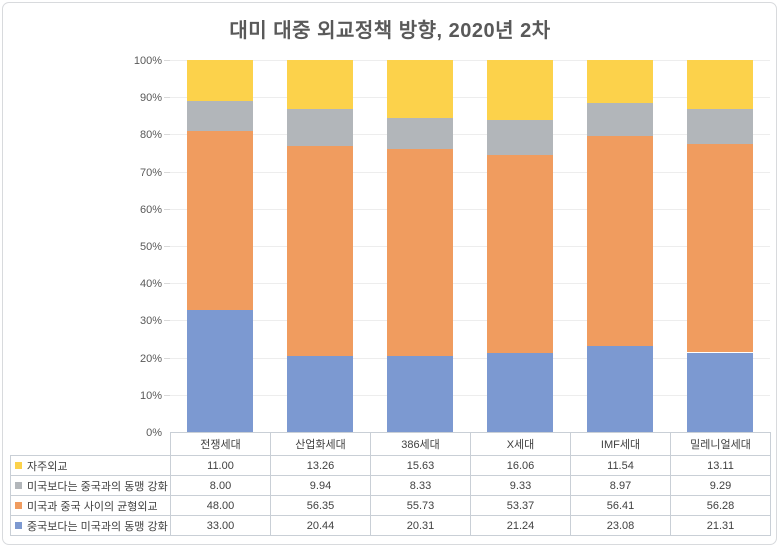 This screenshot has width=780, height=548. What do you see at coordinates (720, 505) in the screenshot?
I see `table-value-cell: 56.28` at bounding box center [720, 505].